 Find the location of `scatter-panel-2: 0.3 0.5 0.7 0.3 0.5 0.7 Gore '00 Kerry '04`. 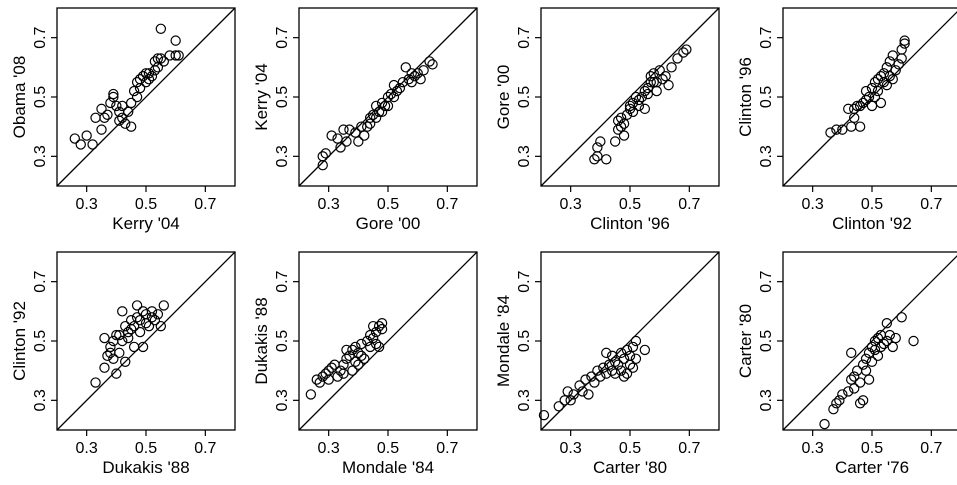

scatter-panel-2: 0.3 0.5 0.7 0.3 0.5 0.7 Gore '00 Kerry '04 is located at coordinates (365, 120).